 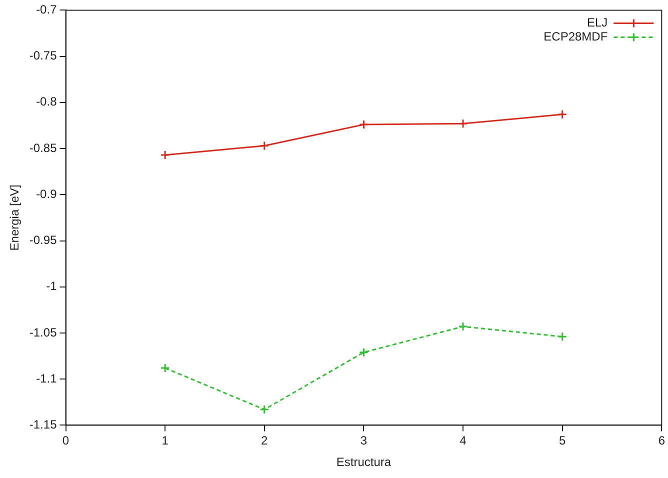 What do you see at coordinates (47, 193) in the screenshot?
I see `y-tick-label: -0.9` at bounding box center [47, 193].